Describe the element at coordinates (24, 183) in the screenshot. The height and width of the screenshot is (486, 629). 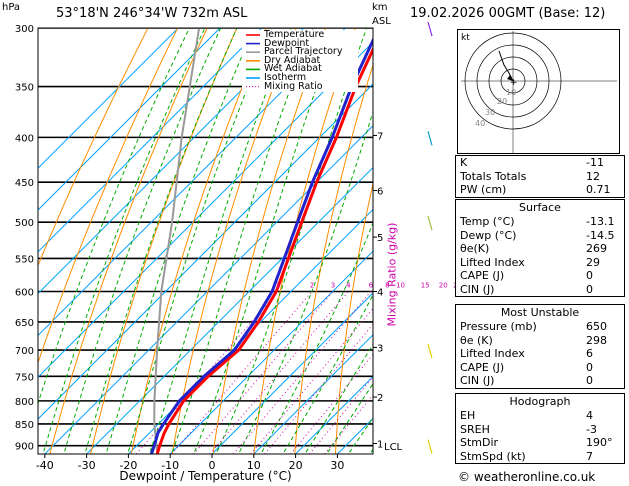
I see `pressure-tick-label: 450` at that location.